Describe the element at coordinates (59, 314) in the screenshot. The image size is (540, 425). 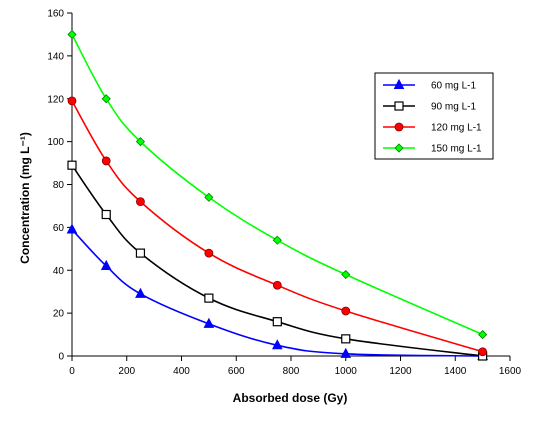
I see `y-tick-label: 20` at that location.